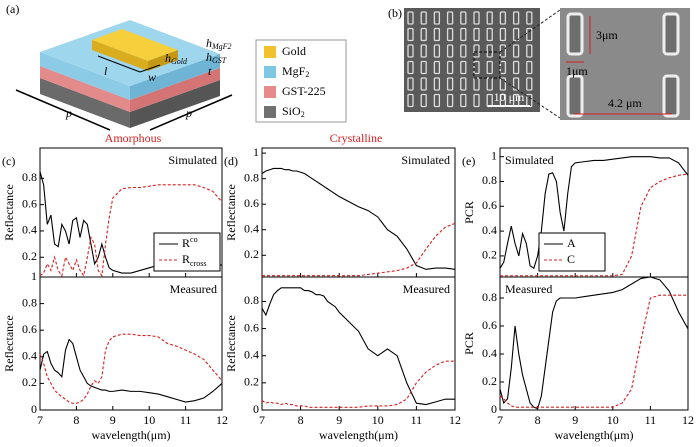 Image resolution: width=700 pixels, height=447 pixels. I want to click on legend-label: GST-225, so click(304, 91).